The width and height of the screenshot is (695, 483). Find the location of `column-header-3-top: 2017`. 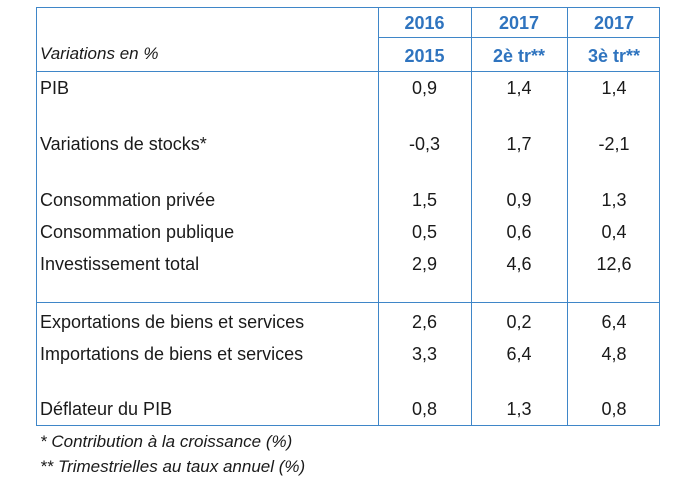

column-header-3-top: 2017 is located at coordinates (614, 23).